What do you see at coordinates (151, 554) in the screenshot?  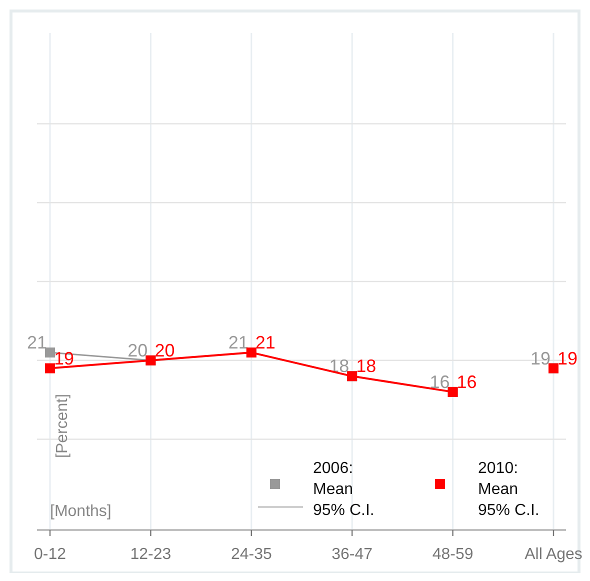 I see `x-tick-label: 12-23` at bounding box center [151, 554].